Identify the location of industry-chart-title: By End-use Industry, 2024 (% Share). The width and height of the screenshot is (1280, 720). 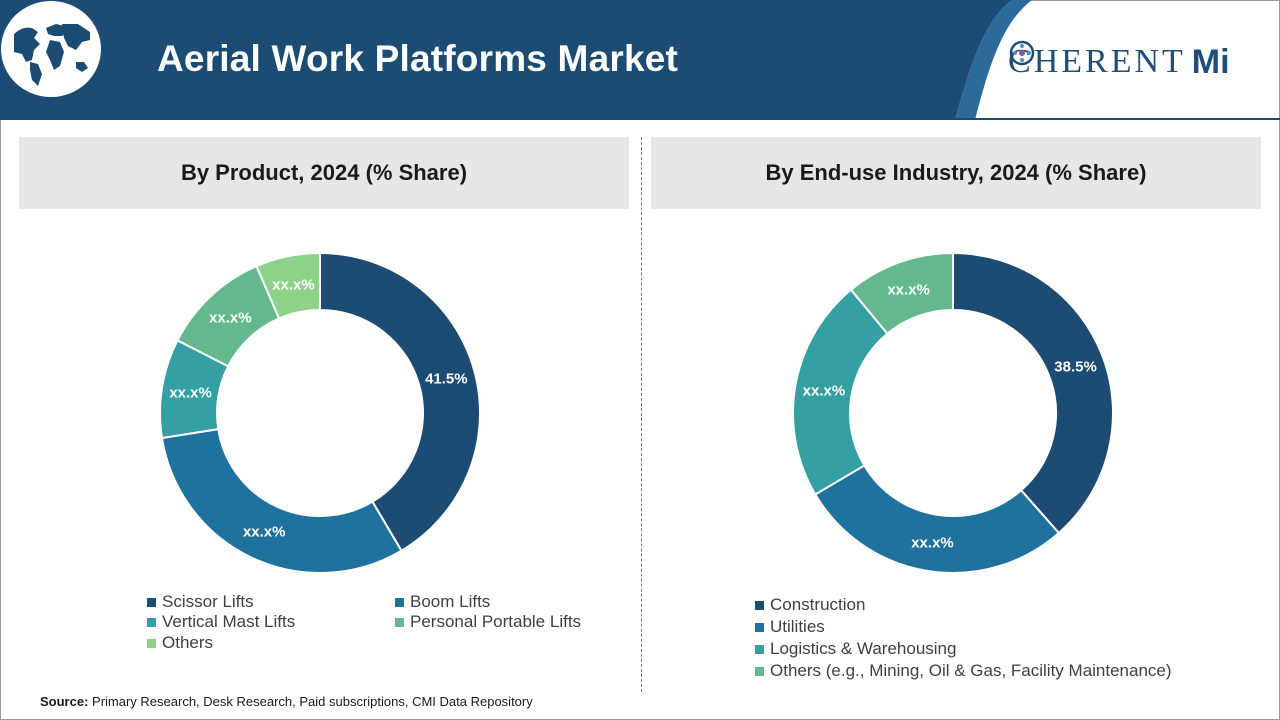
(956, 173).